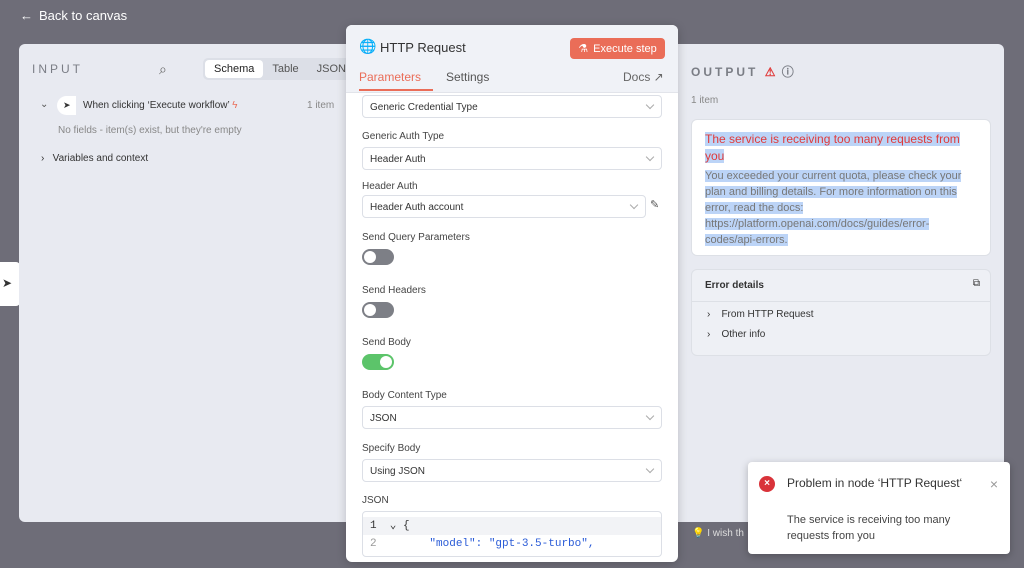 Image resolution: width=1024 pixels, height=568 pixels. Describe the element at coordinates (95, 158) in the screenshot. I see `variables-context: › Variables and context` at that location.